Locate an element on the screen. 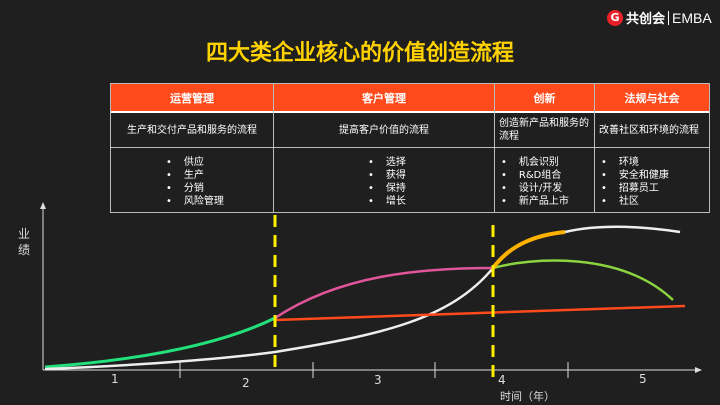 The height and width of the screenshot is (405, 720). logo: G 共创会 EMBA is located at coordinates (659, 17).